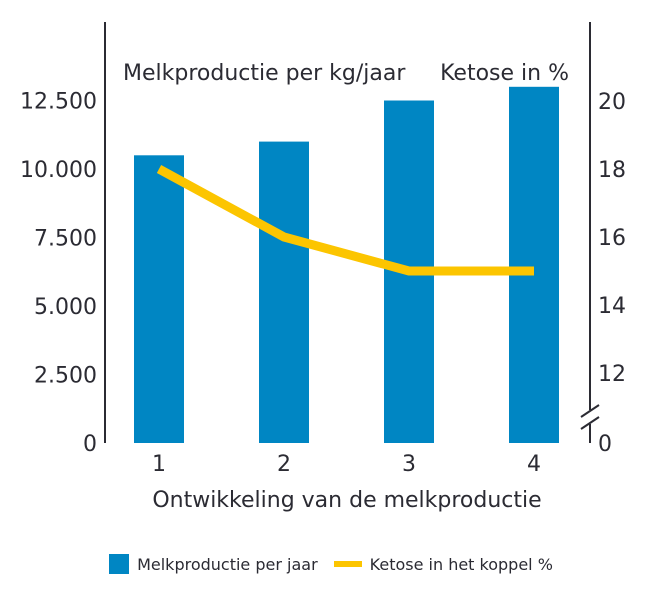 This screenshot has height=600, width=662. I want to click on left-tick-label: 5.000, so click(65, 307).